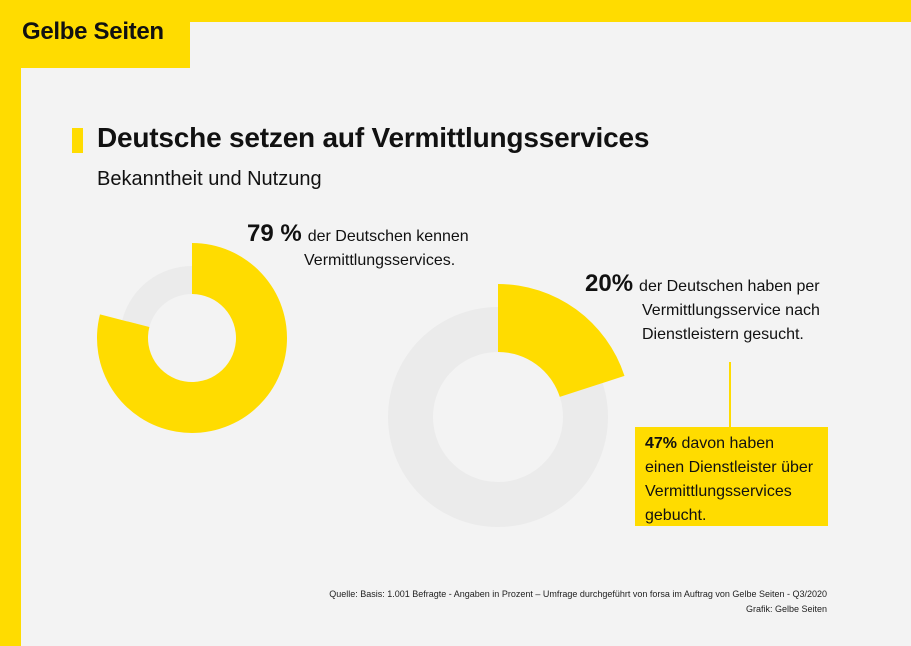 The height and width of the screenshot is (646, 911). Describe the element at coordinates (728, 443) in the screenshot. I see `booking-text-line1: davon haben` at that location.